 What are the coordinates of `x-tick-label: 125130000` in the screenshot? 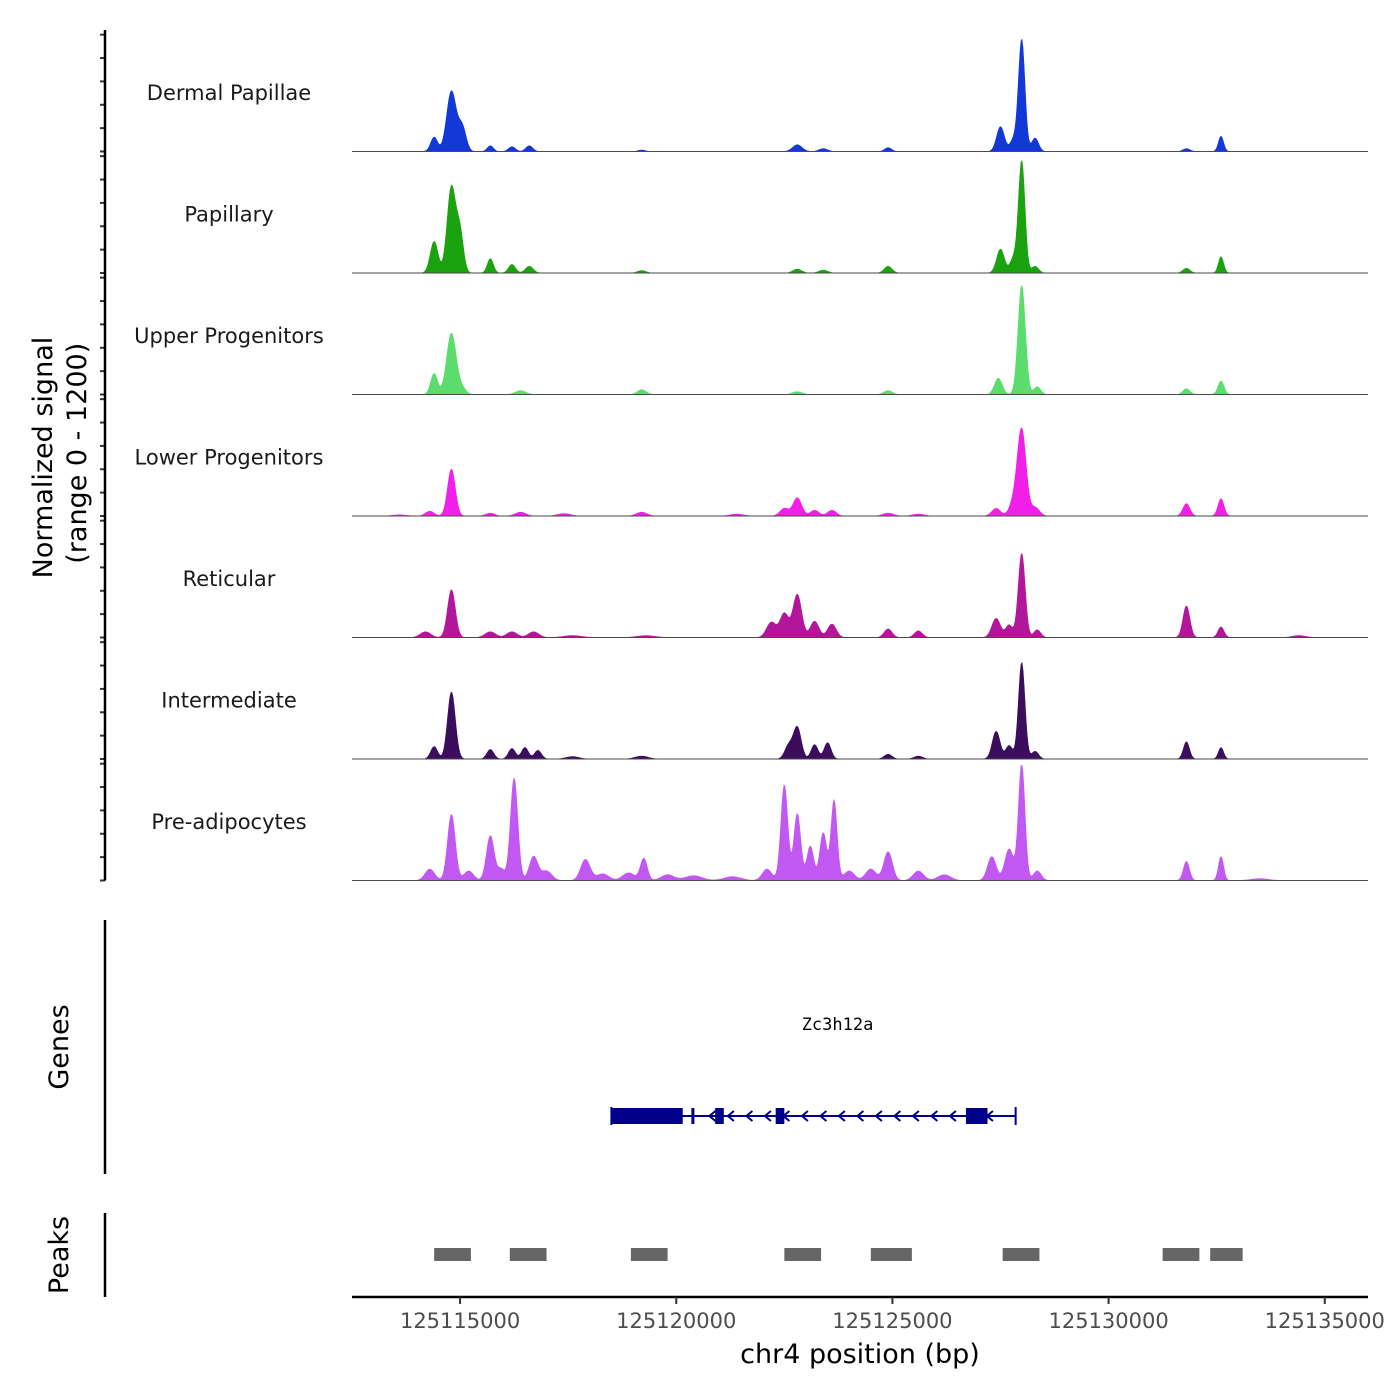 It's located at (1108, 1321).